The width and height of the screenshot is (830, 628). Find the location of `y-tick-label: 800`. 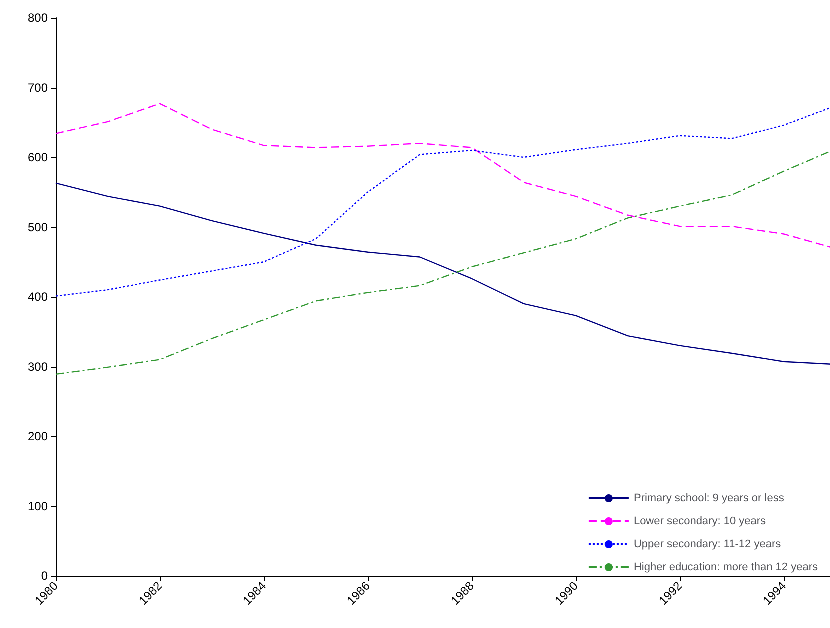

y-tick-label: 800 is located at coordinates (38, 18).